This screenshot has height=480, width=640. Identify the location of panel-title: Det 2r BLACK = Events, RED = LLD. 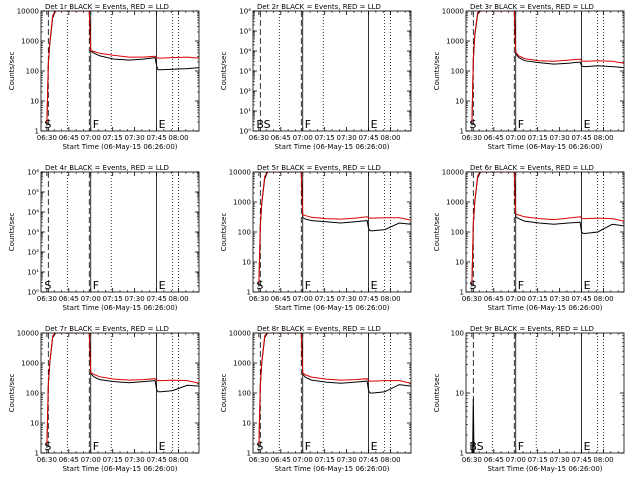
(319, 7).